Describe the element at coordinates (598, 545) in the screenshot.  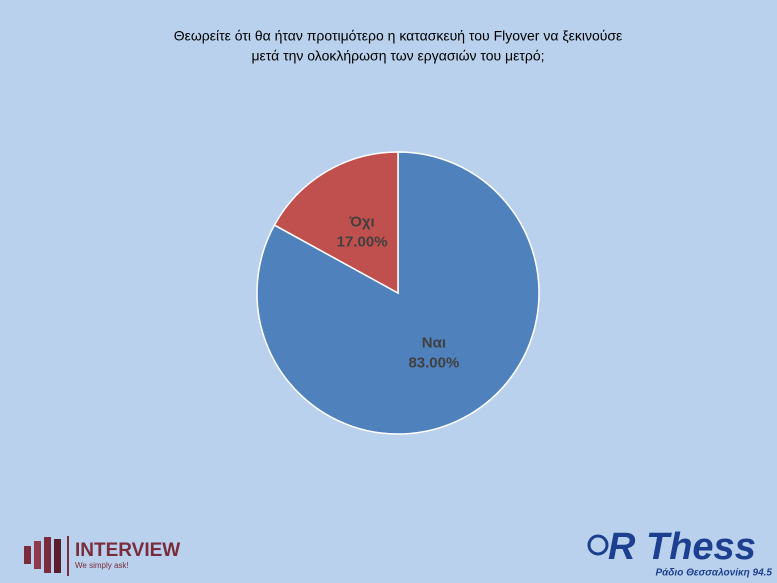
I see `logo-icon` at that location.